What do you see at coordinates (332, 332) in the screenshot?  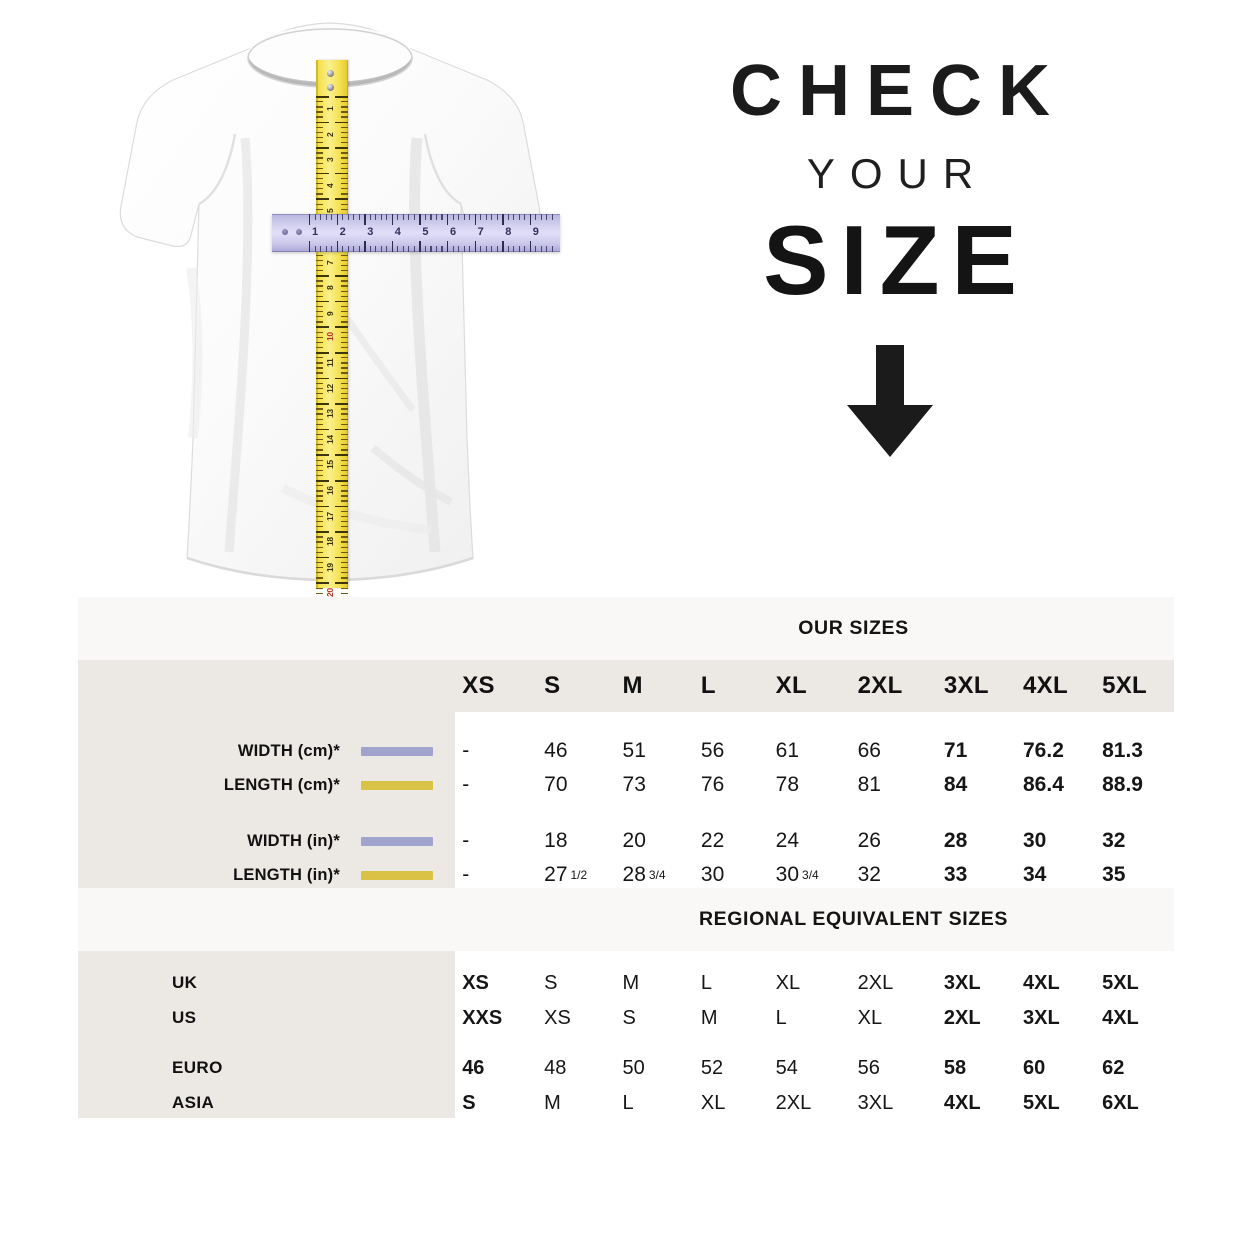 I see `yellow-measuring-tape-vertical: 1234567891011121314151617181920` at bounding box center [332, 332].